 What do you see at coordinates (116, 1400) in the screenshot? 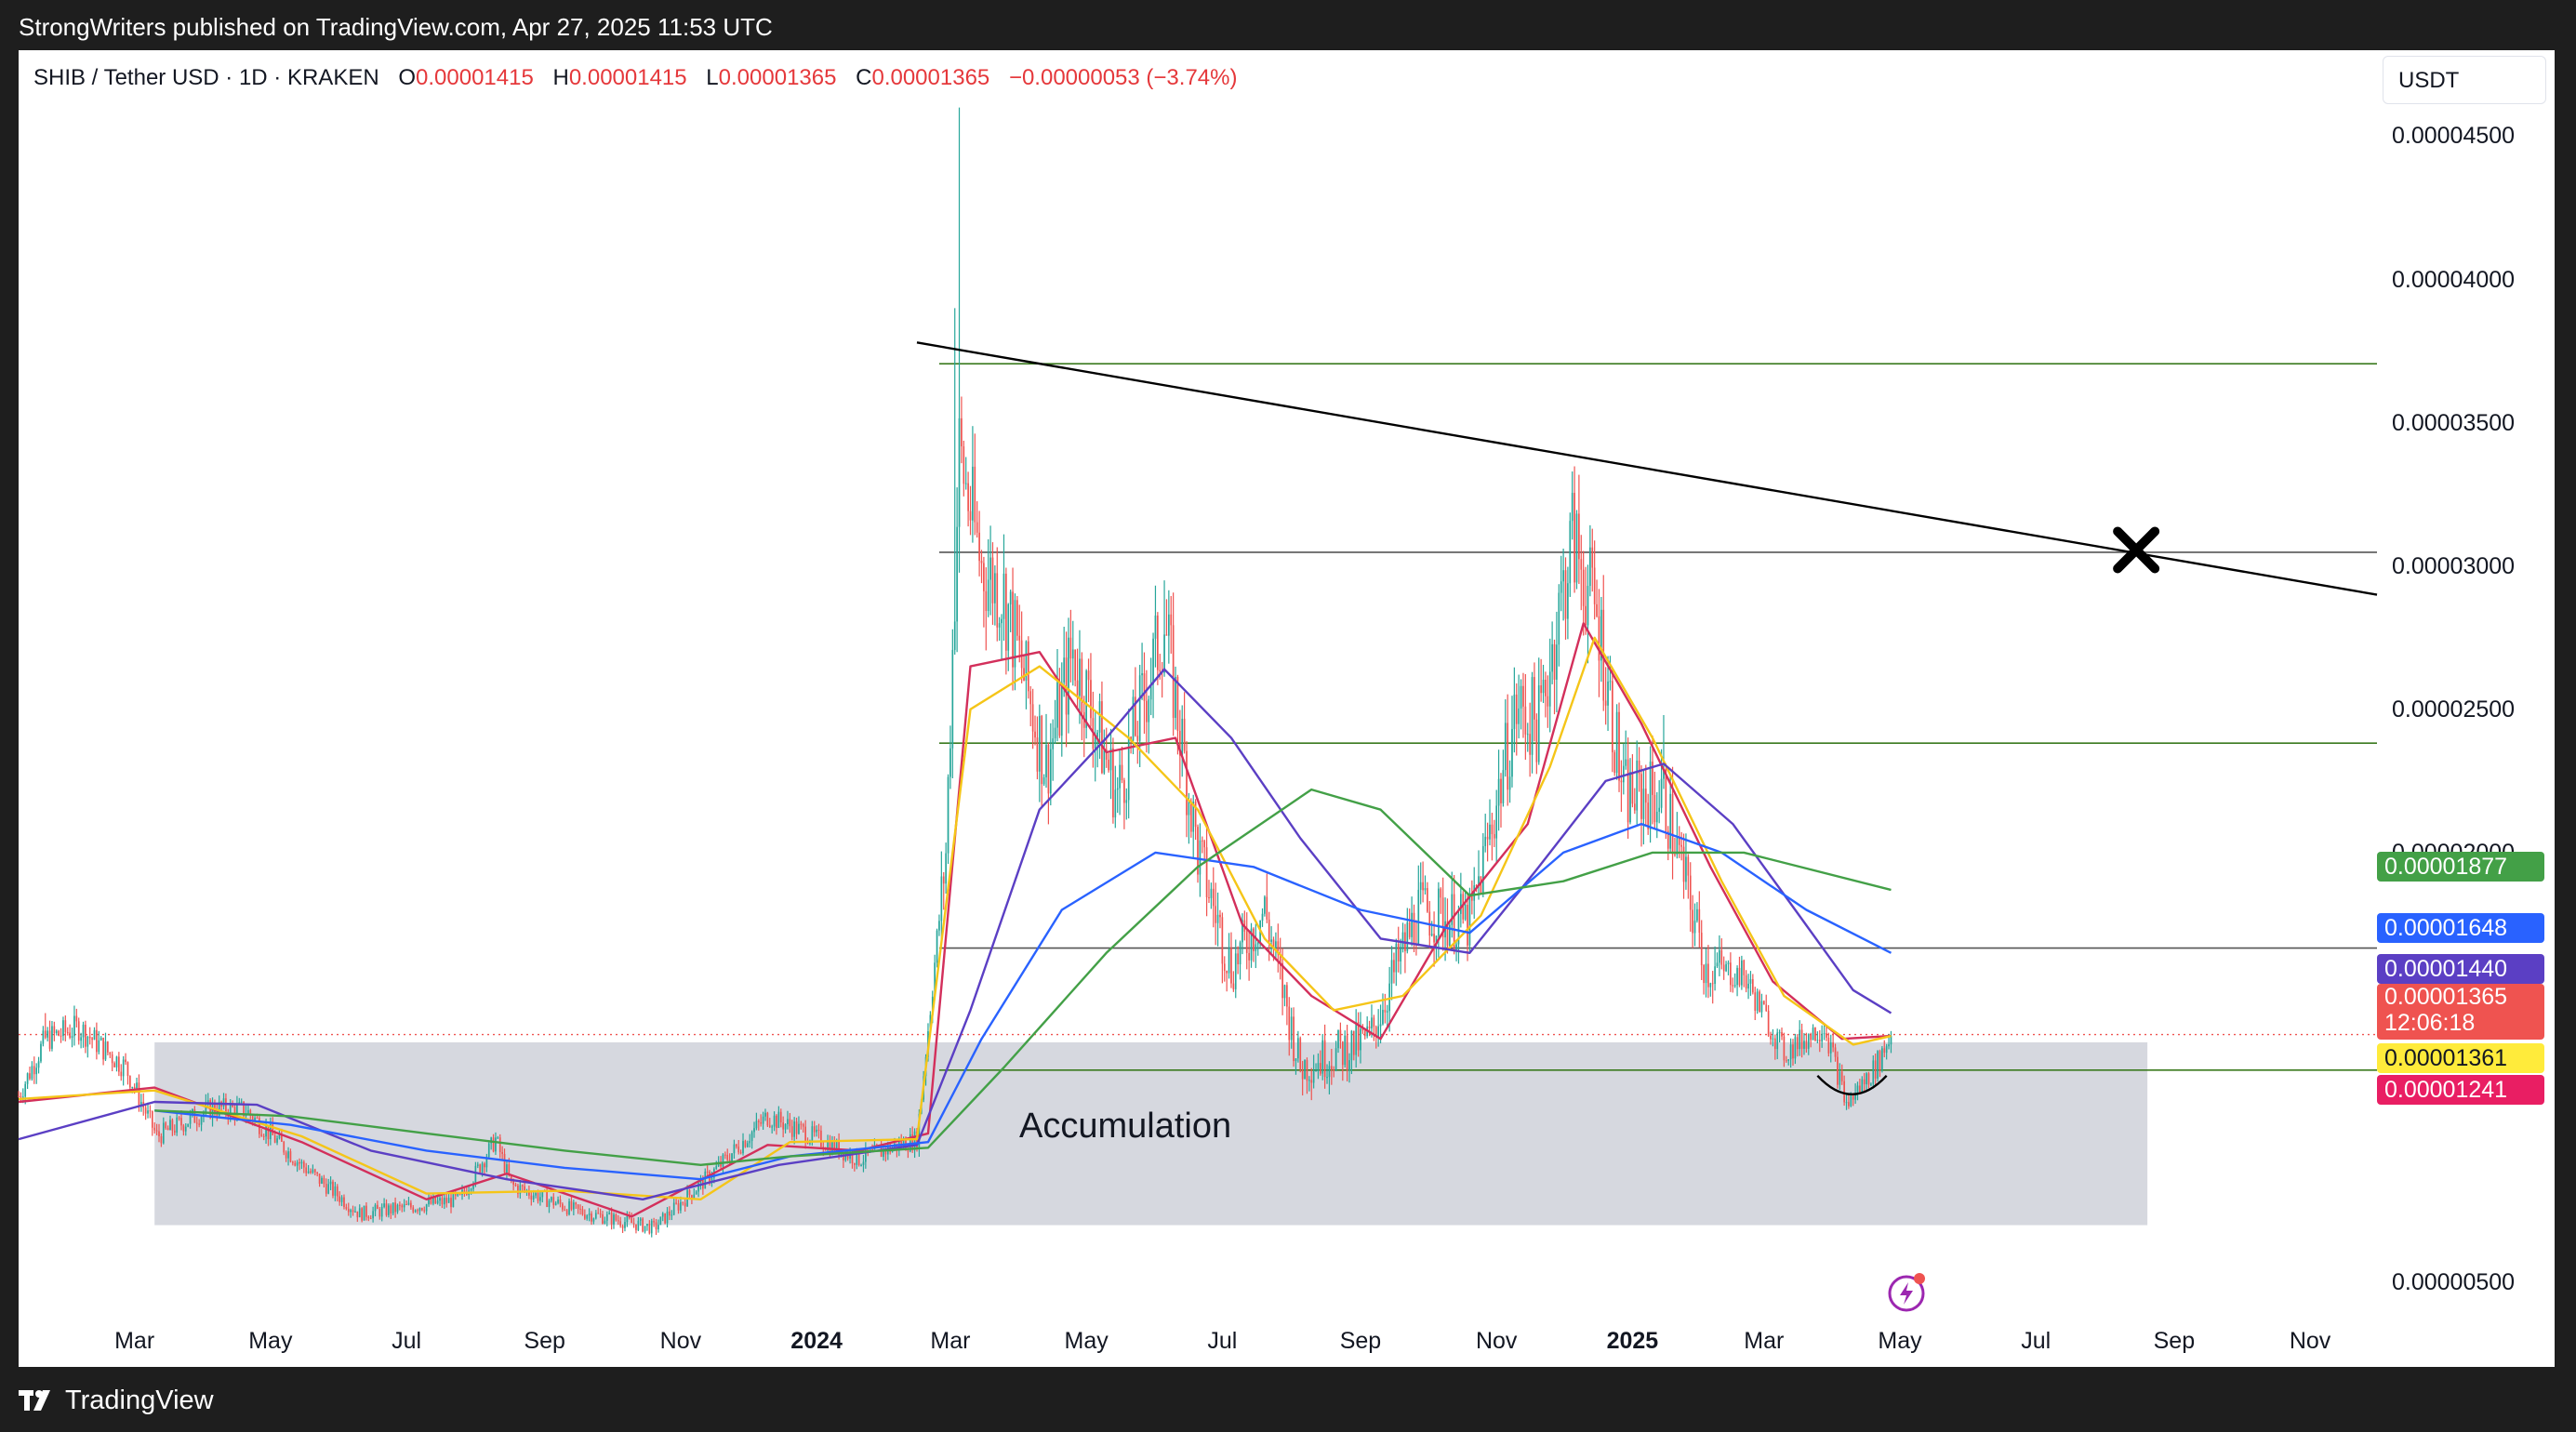
I see `tradingview-logo: TradingView` at bounding box center [116, 1400].